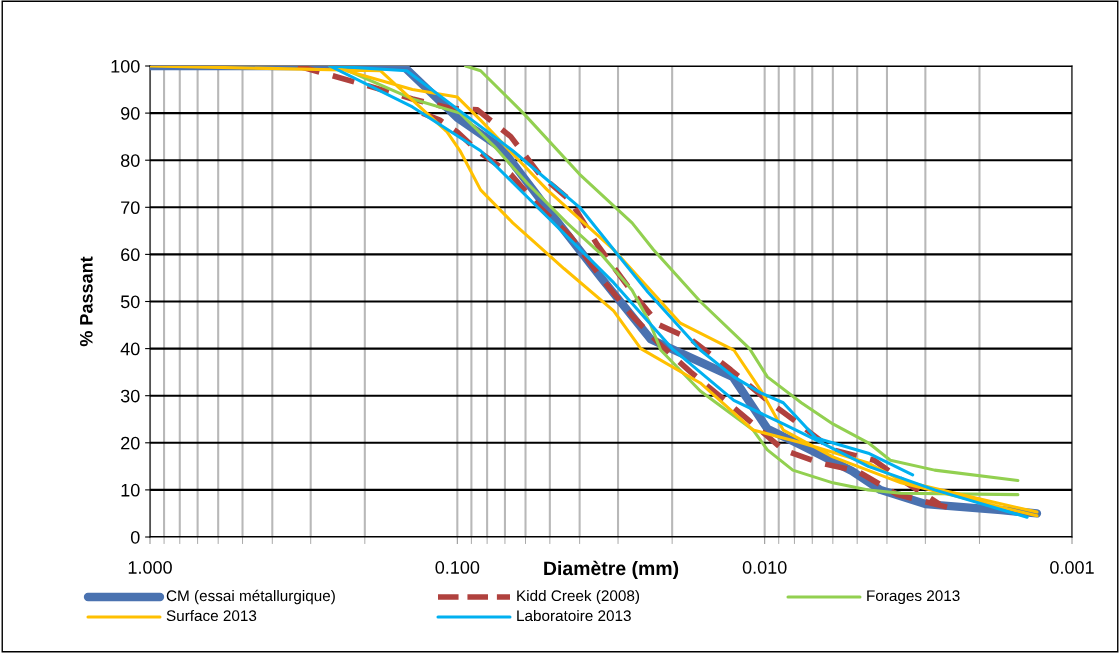 This screenshot has width=1120, height=653. What do you see at coordinates (130, 396) in the screenshot?
I see `y-tick-label: 30` at bounding box center [130, 396].